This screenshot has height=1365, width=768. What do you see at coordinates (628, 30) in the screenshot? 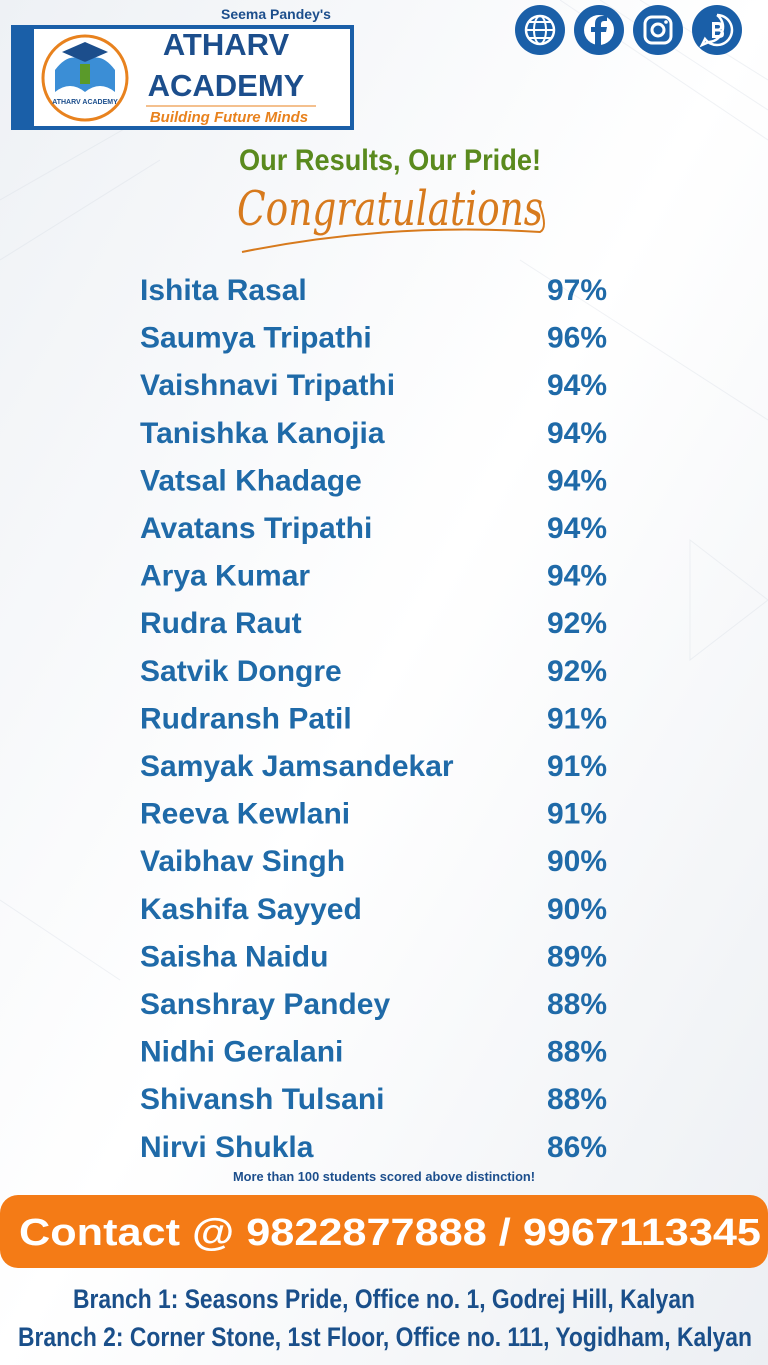
I see `social-icons` at bounding box center [628, 30].